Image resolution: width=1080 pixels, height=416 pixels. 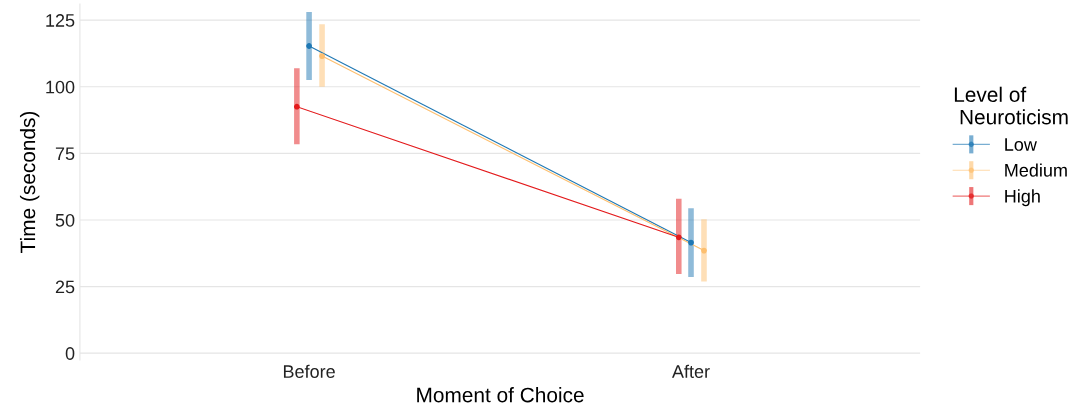 I want to click on legend-label: High, so click(x=1022, y=198).